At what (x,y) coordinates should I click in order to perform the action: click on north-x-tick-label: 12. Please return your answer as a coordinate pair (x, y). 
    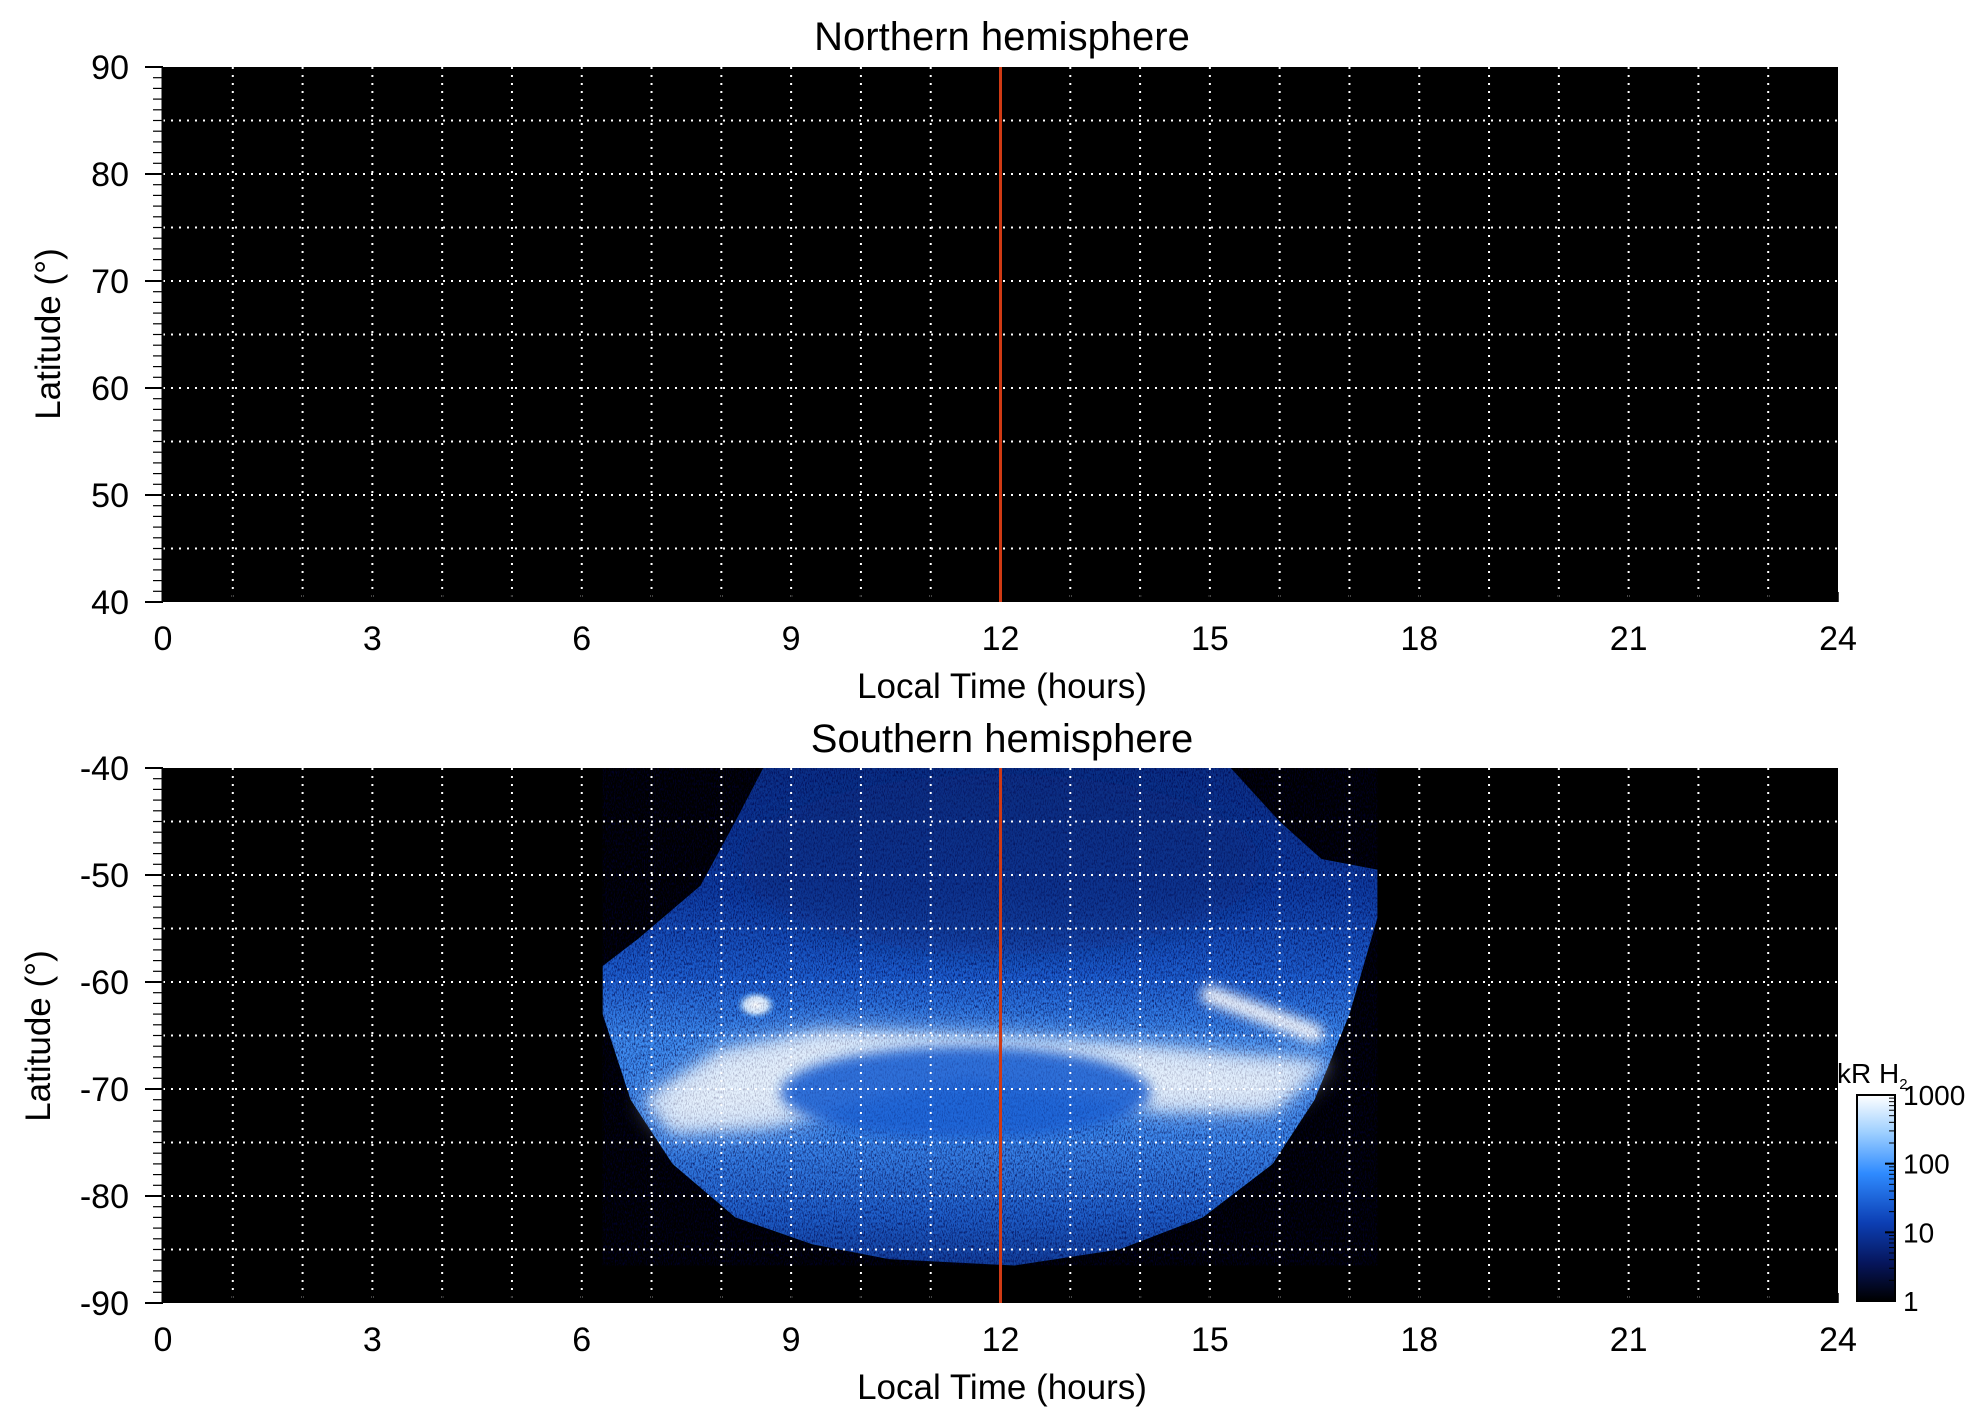
    Looking at the image, I should click on (1001, 639).